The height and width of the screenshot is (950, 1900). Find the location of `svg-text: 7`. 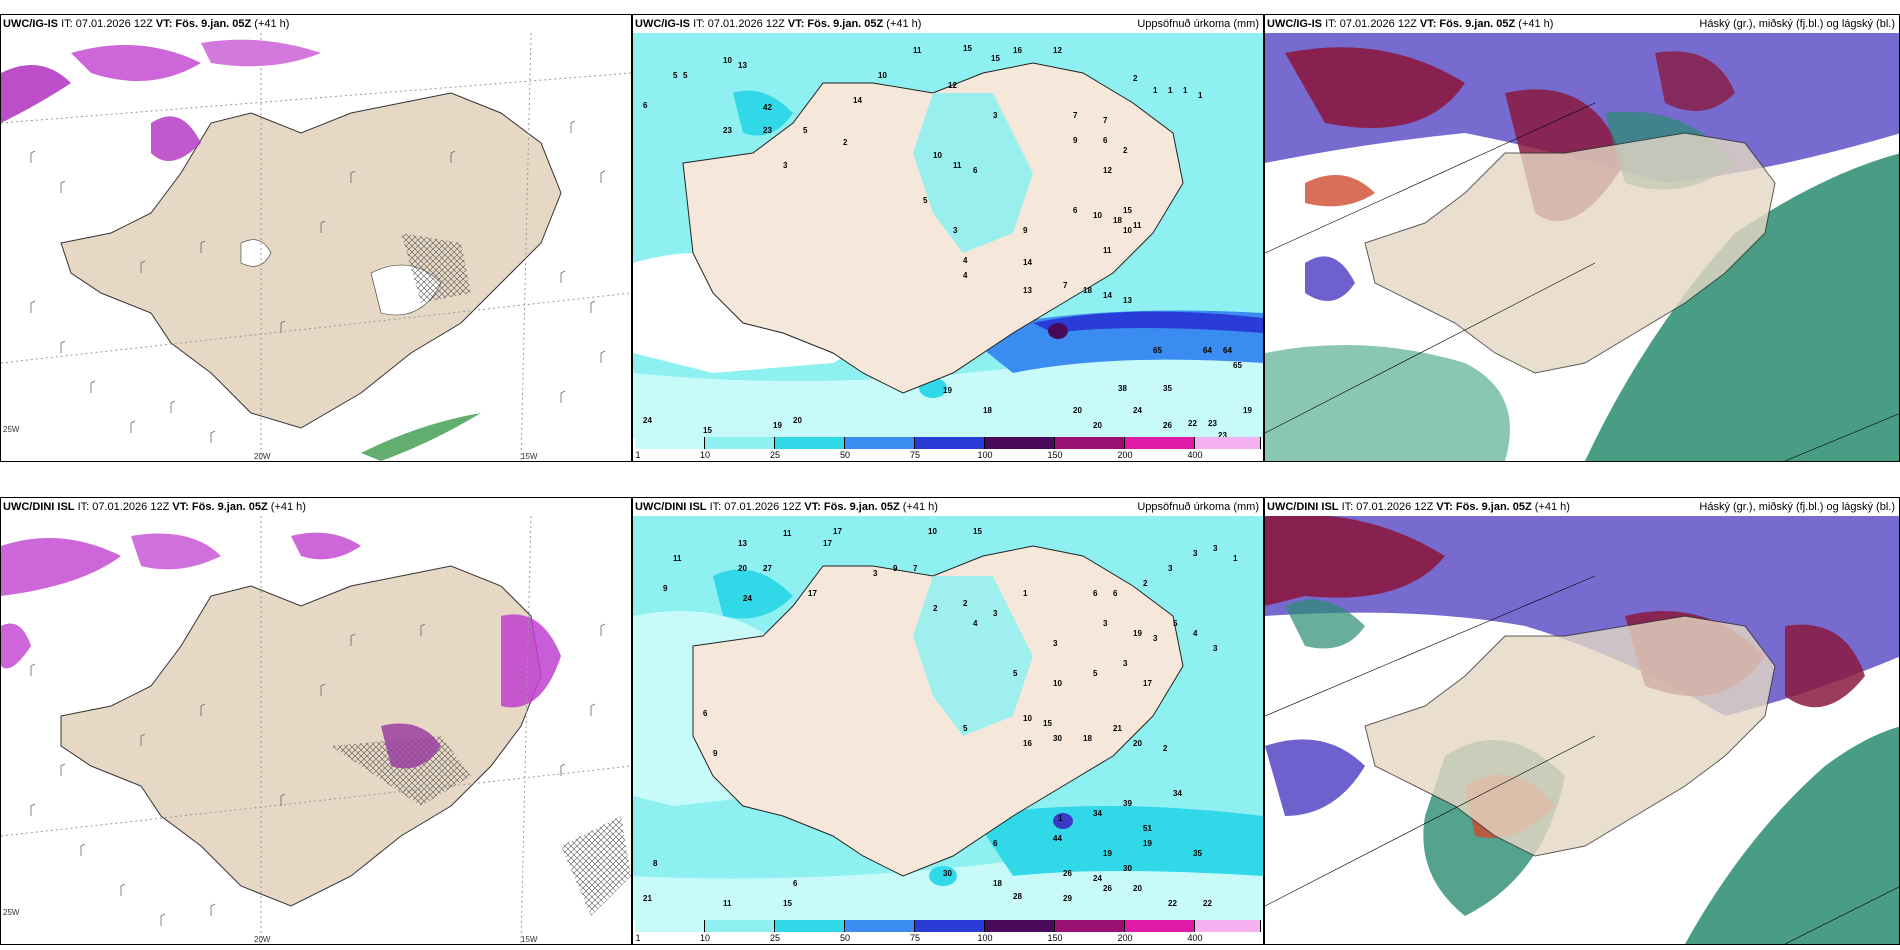

svg-text: 7 is located at coordinates (1065, 285).